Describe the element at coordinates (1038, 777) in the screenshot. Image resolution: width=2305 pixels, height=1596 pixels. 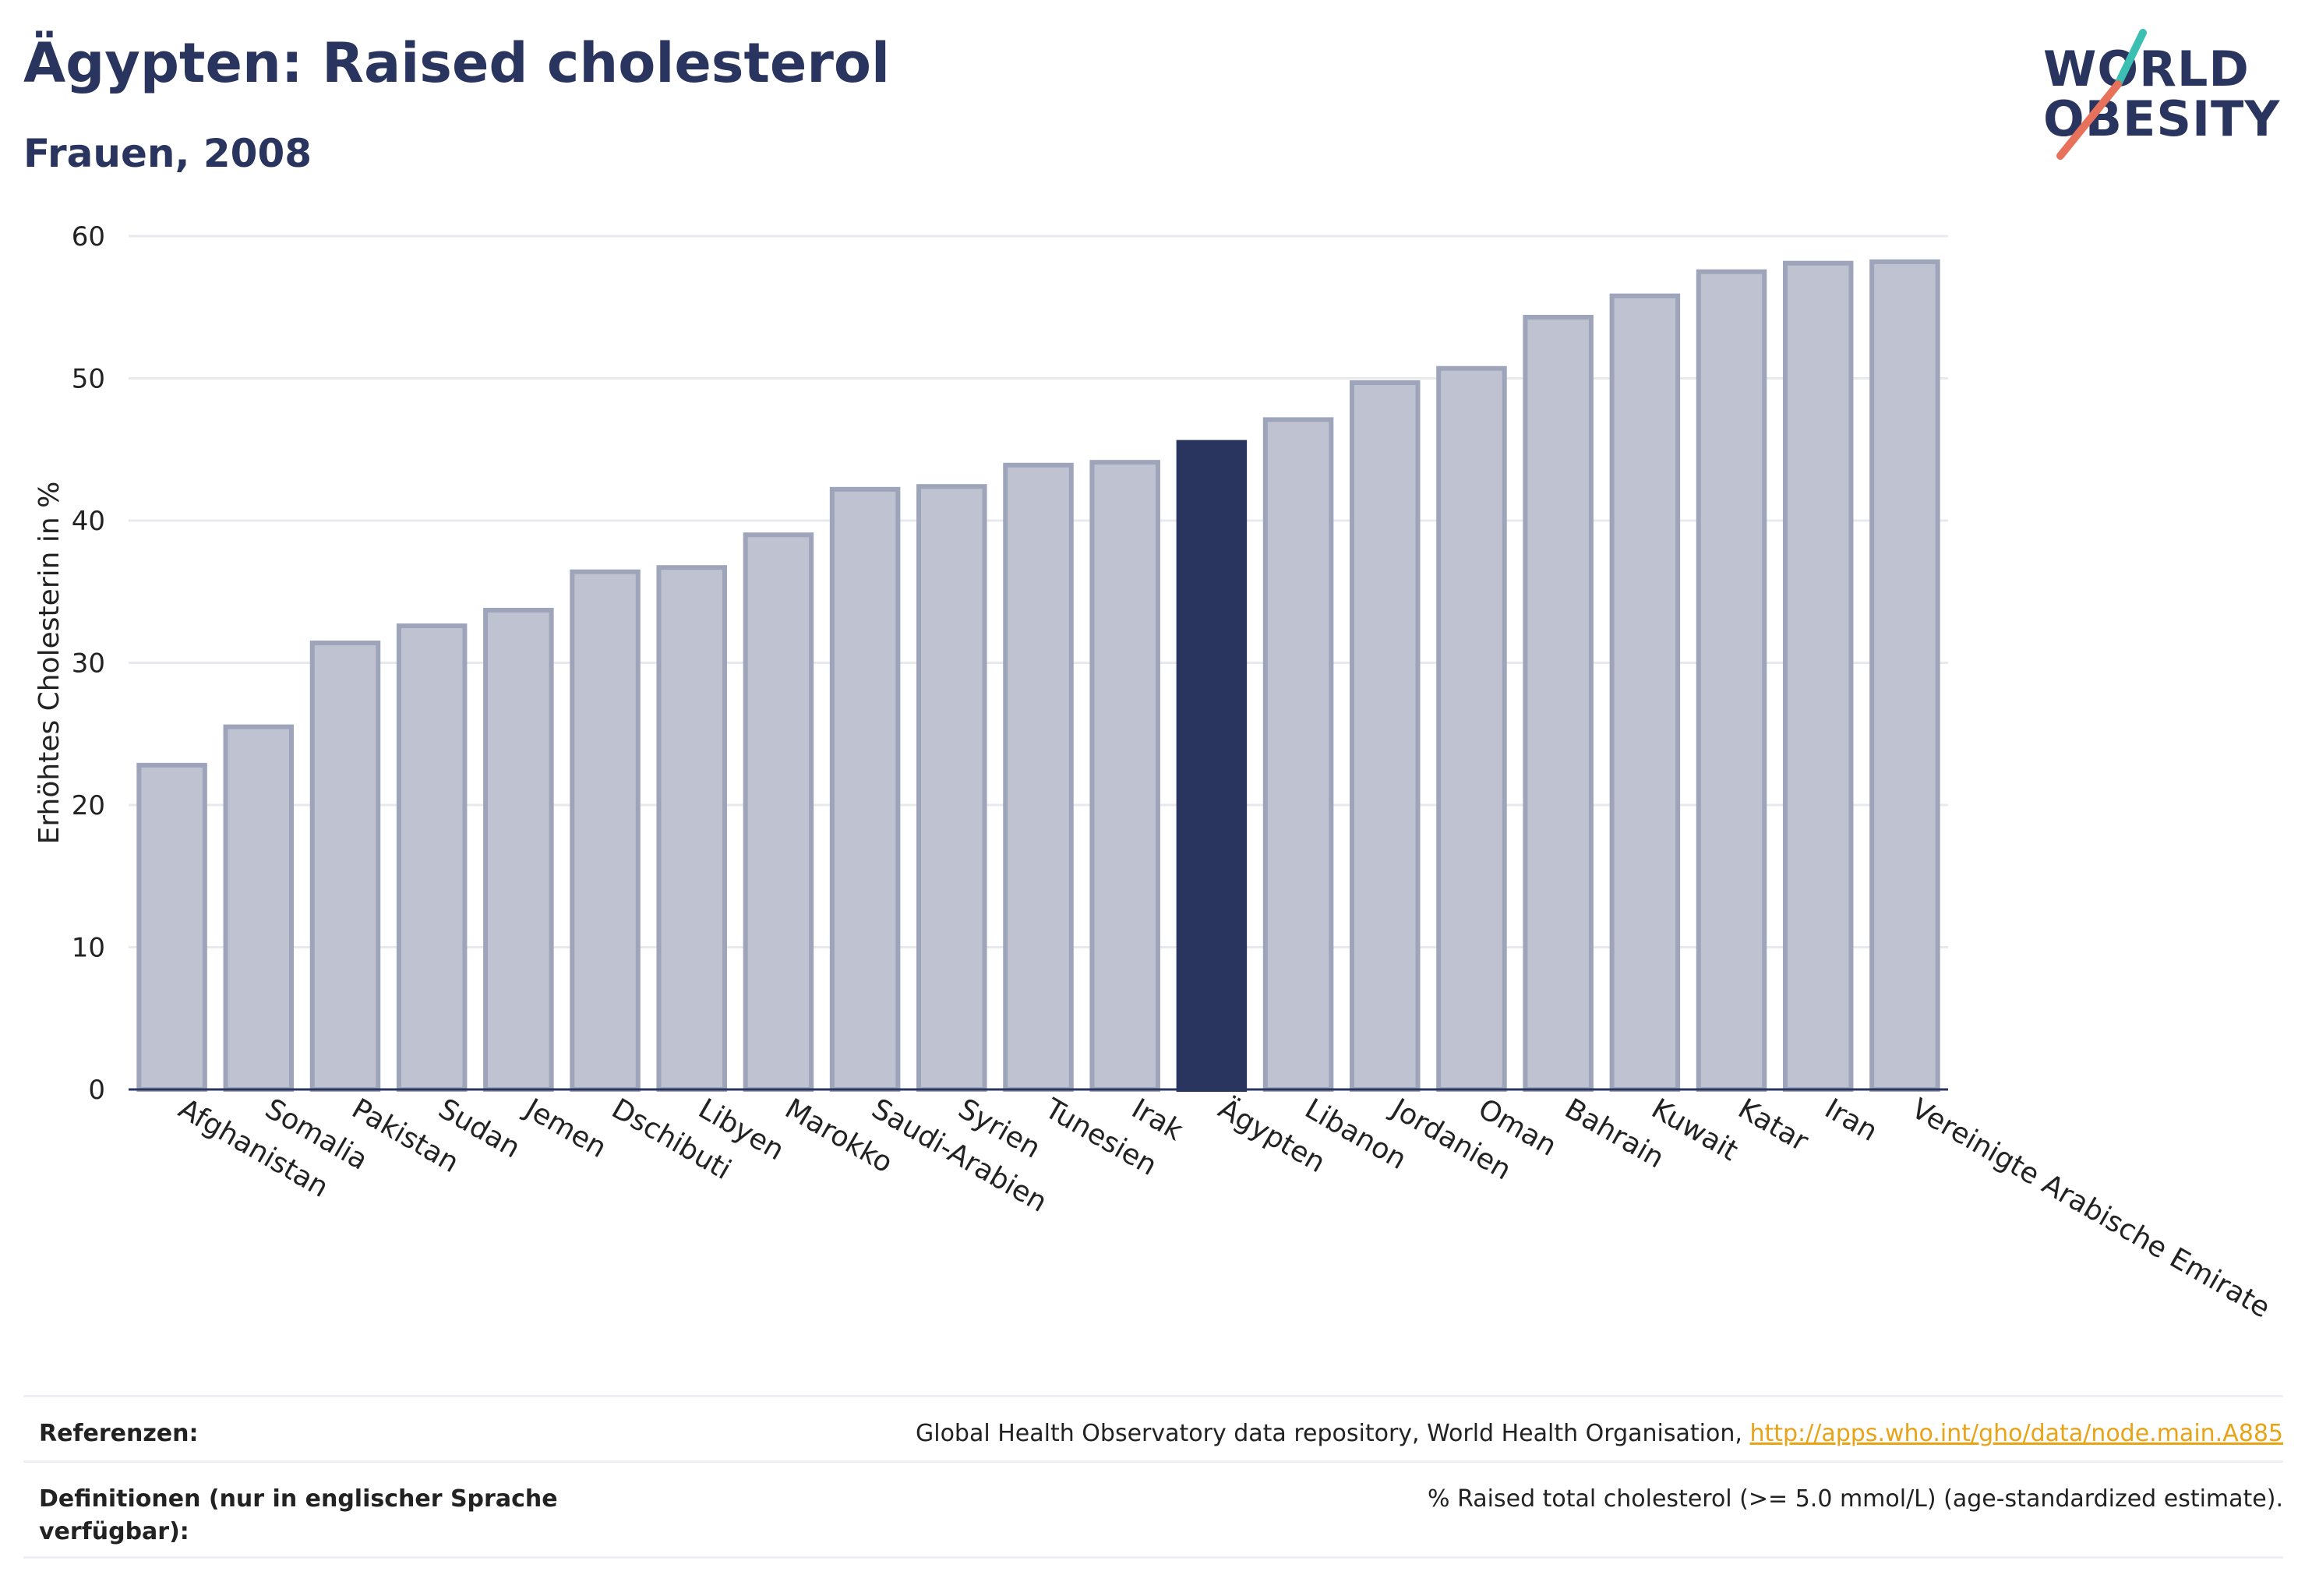
I see `bar-tunesien` at that location.